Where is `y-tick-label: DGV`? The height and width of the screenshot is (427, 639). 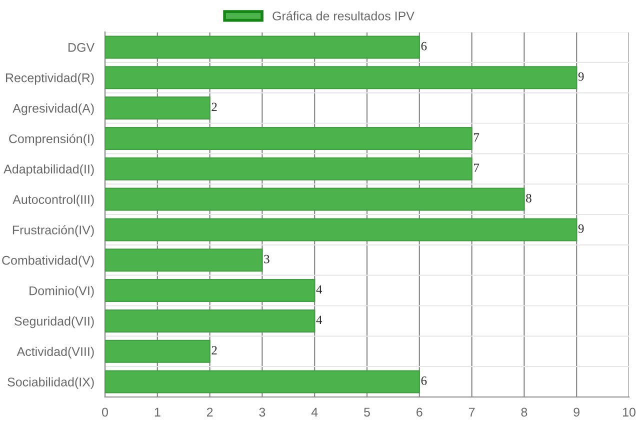 y-tick-label: DGV is located at coordinates (81, 47).